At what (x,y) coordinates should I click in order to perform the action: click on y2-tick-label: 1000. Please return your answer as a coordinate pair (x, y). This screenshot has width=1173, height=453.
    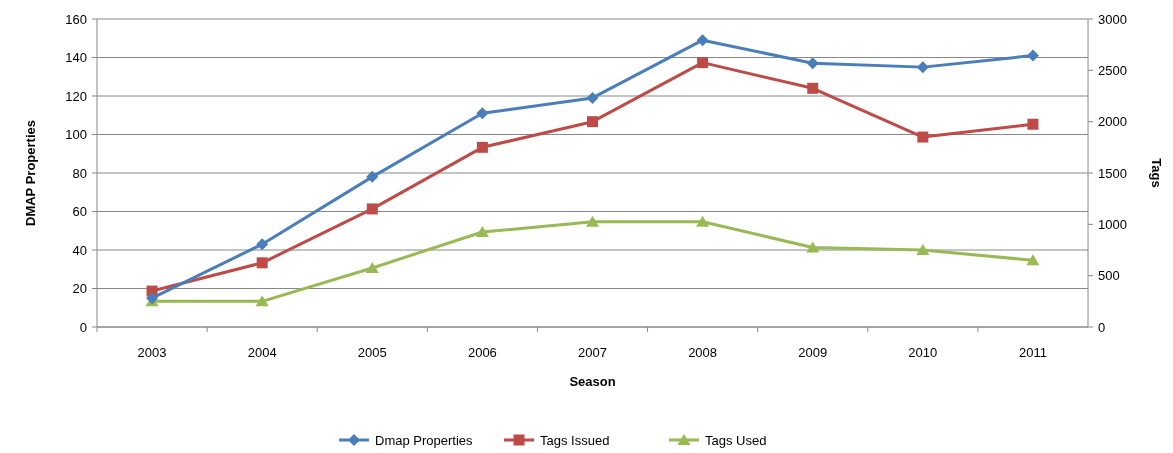
    Looking at the image, I should click on (1112, 224).